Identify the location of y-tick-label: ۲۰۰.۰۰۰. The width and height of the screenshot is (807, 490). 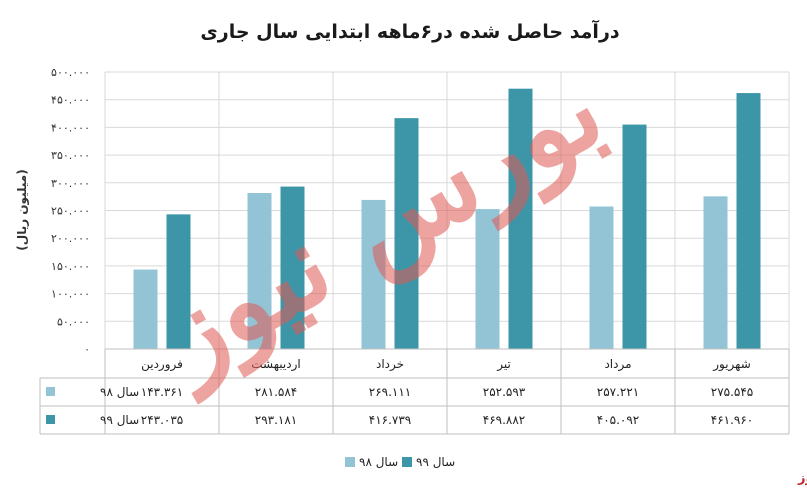
(70, 238).